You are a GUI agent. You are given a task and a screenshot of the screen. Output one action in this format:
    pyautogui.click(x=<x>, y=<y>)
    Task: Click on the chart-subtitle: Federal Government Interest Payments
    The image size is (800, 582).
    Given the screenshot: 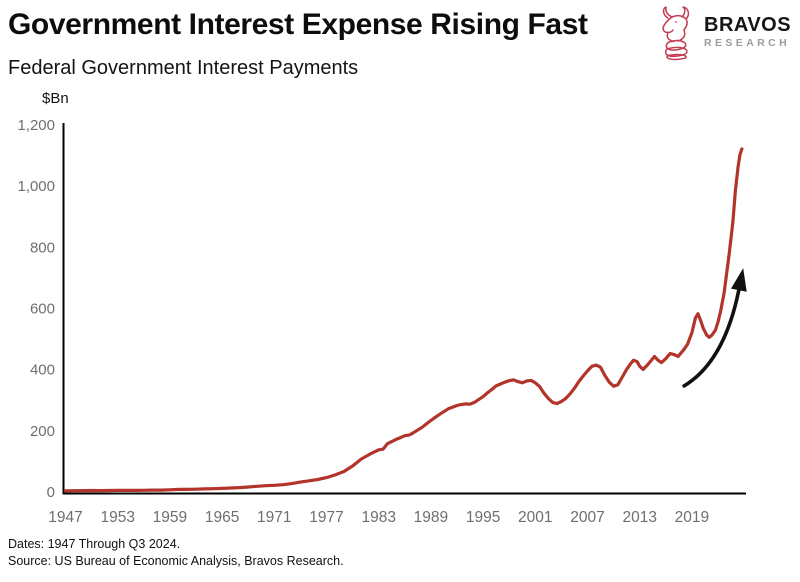 What is the action you would take?
    pyautogui.click(x=183, y=68)
    